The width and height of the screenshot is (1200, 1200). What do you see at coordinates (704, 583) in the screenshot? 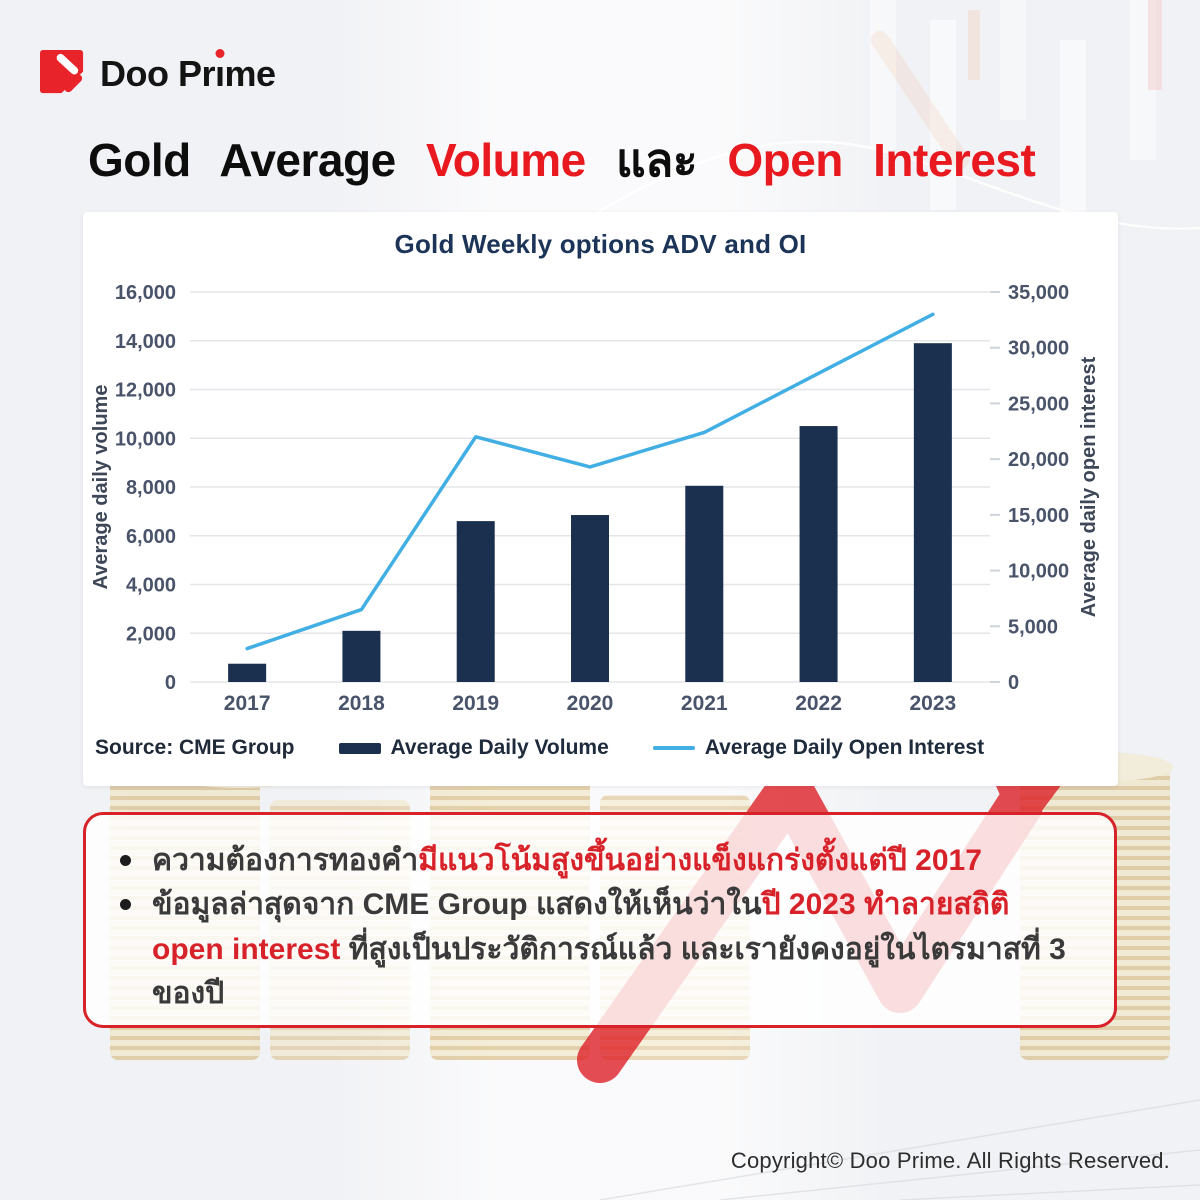
I see `bar-2021` at bounding box center [704, 583].